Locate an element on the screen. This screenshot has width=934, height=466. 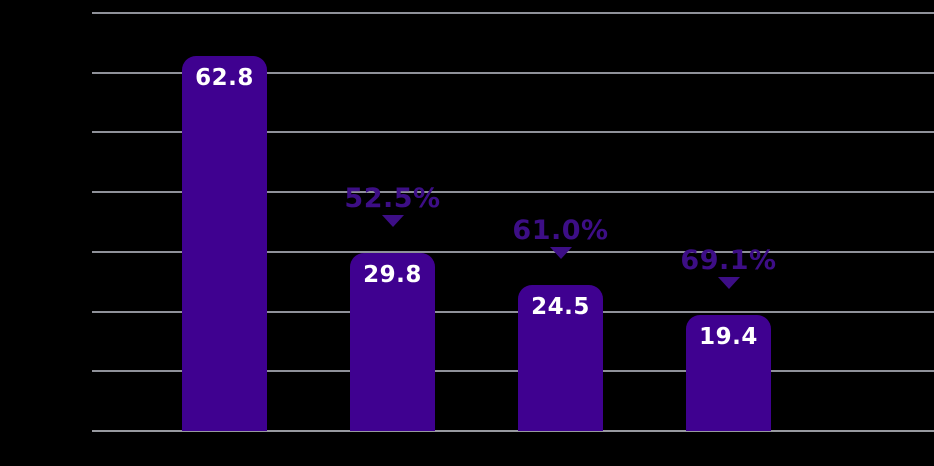
decrease-annotation: 61.0% is located at coordinates (561, 238).